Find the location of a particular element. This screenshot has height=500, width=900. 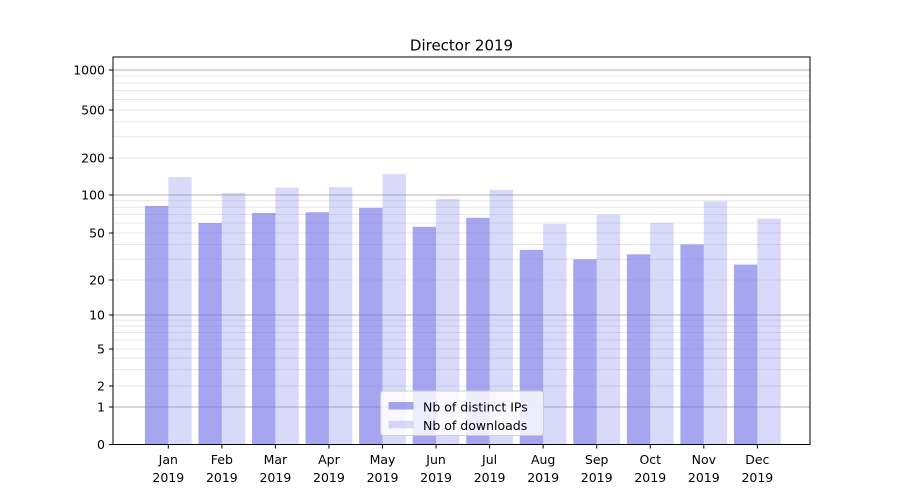

legend-swatch-downloads is located at coordinates (401, 424).